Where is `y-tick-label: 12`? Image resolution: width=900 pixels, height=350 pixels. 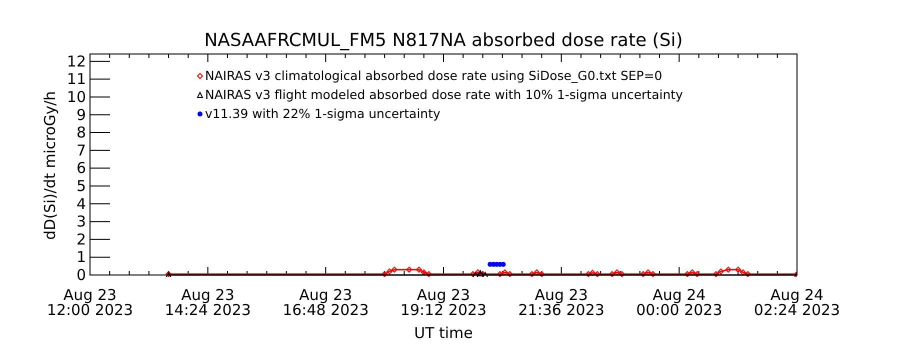 y-tick-label: 12 is located at coordinates (76, 61).